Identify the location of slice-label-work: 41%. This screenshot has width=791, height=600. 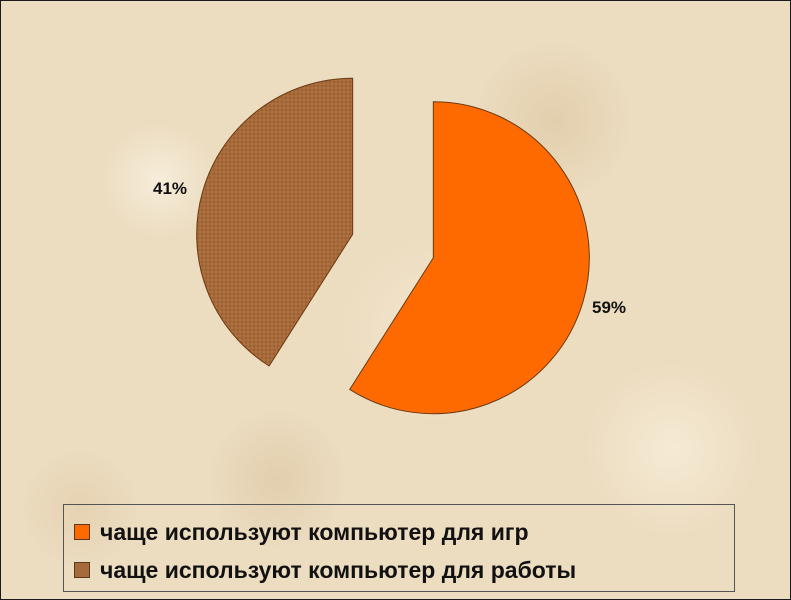
(170, 188).